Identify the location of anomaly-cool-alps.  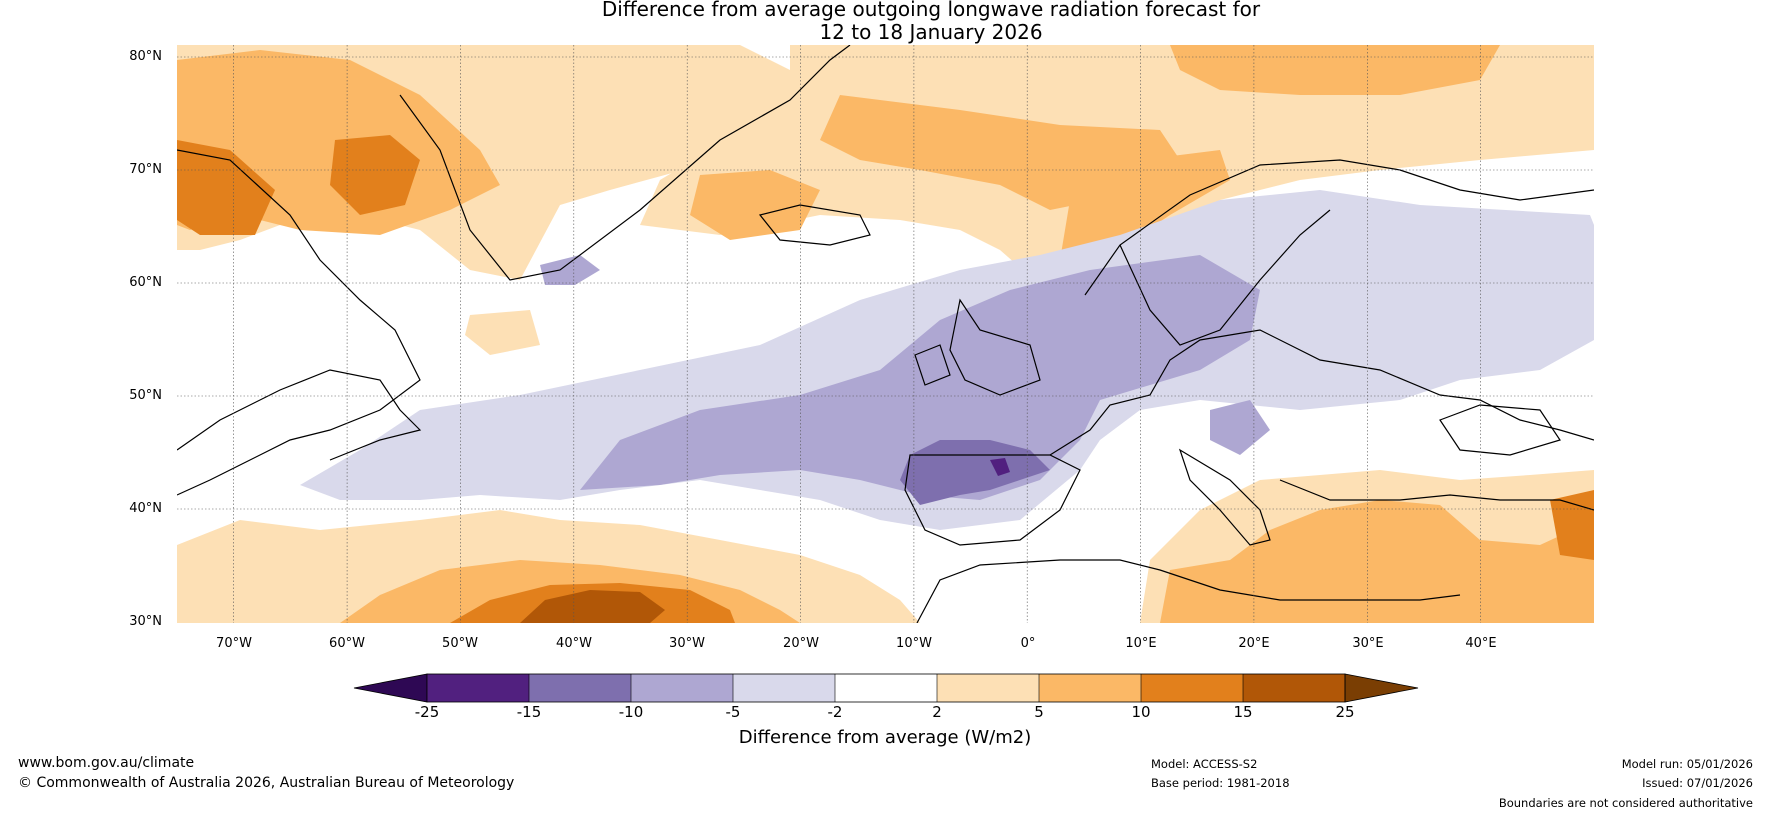
(1240, 427).